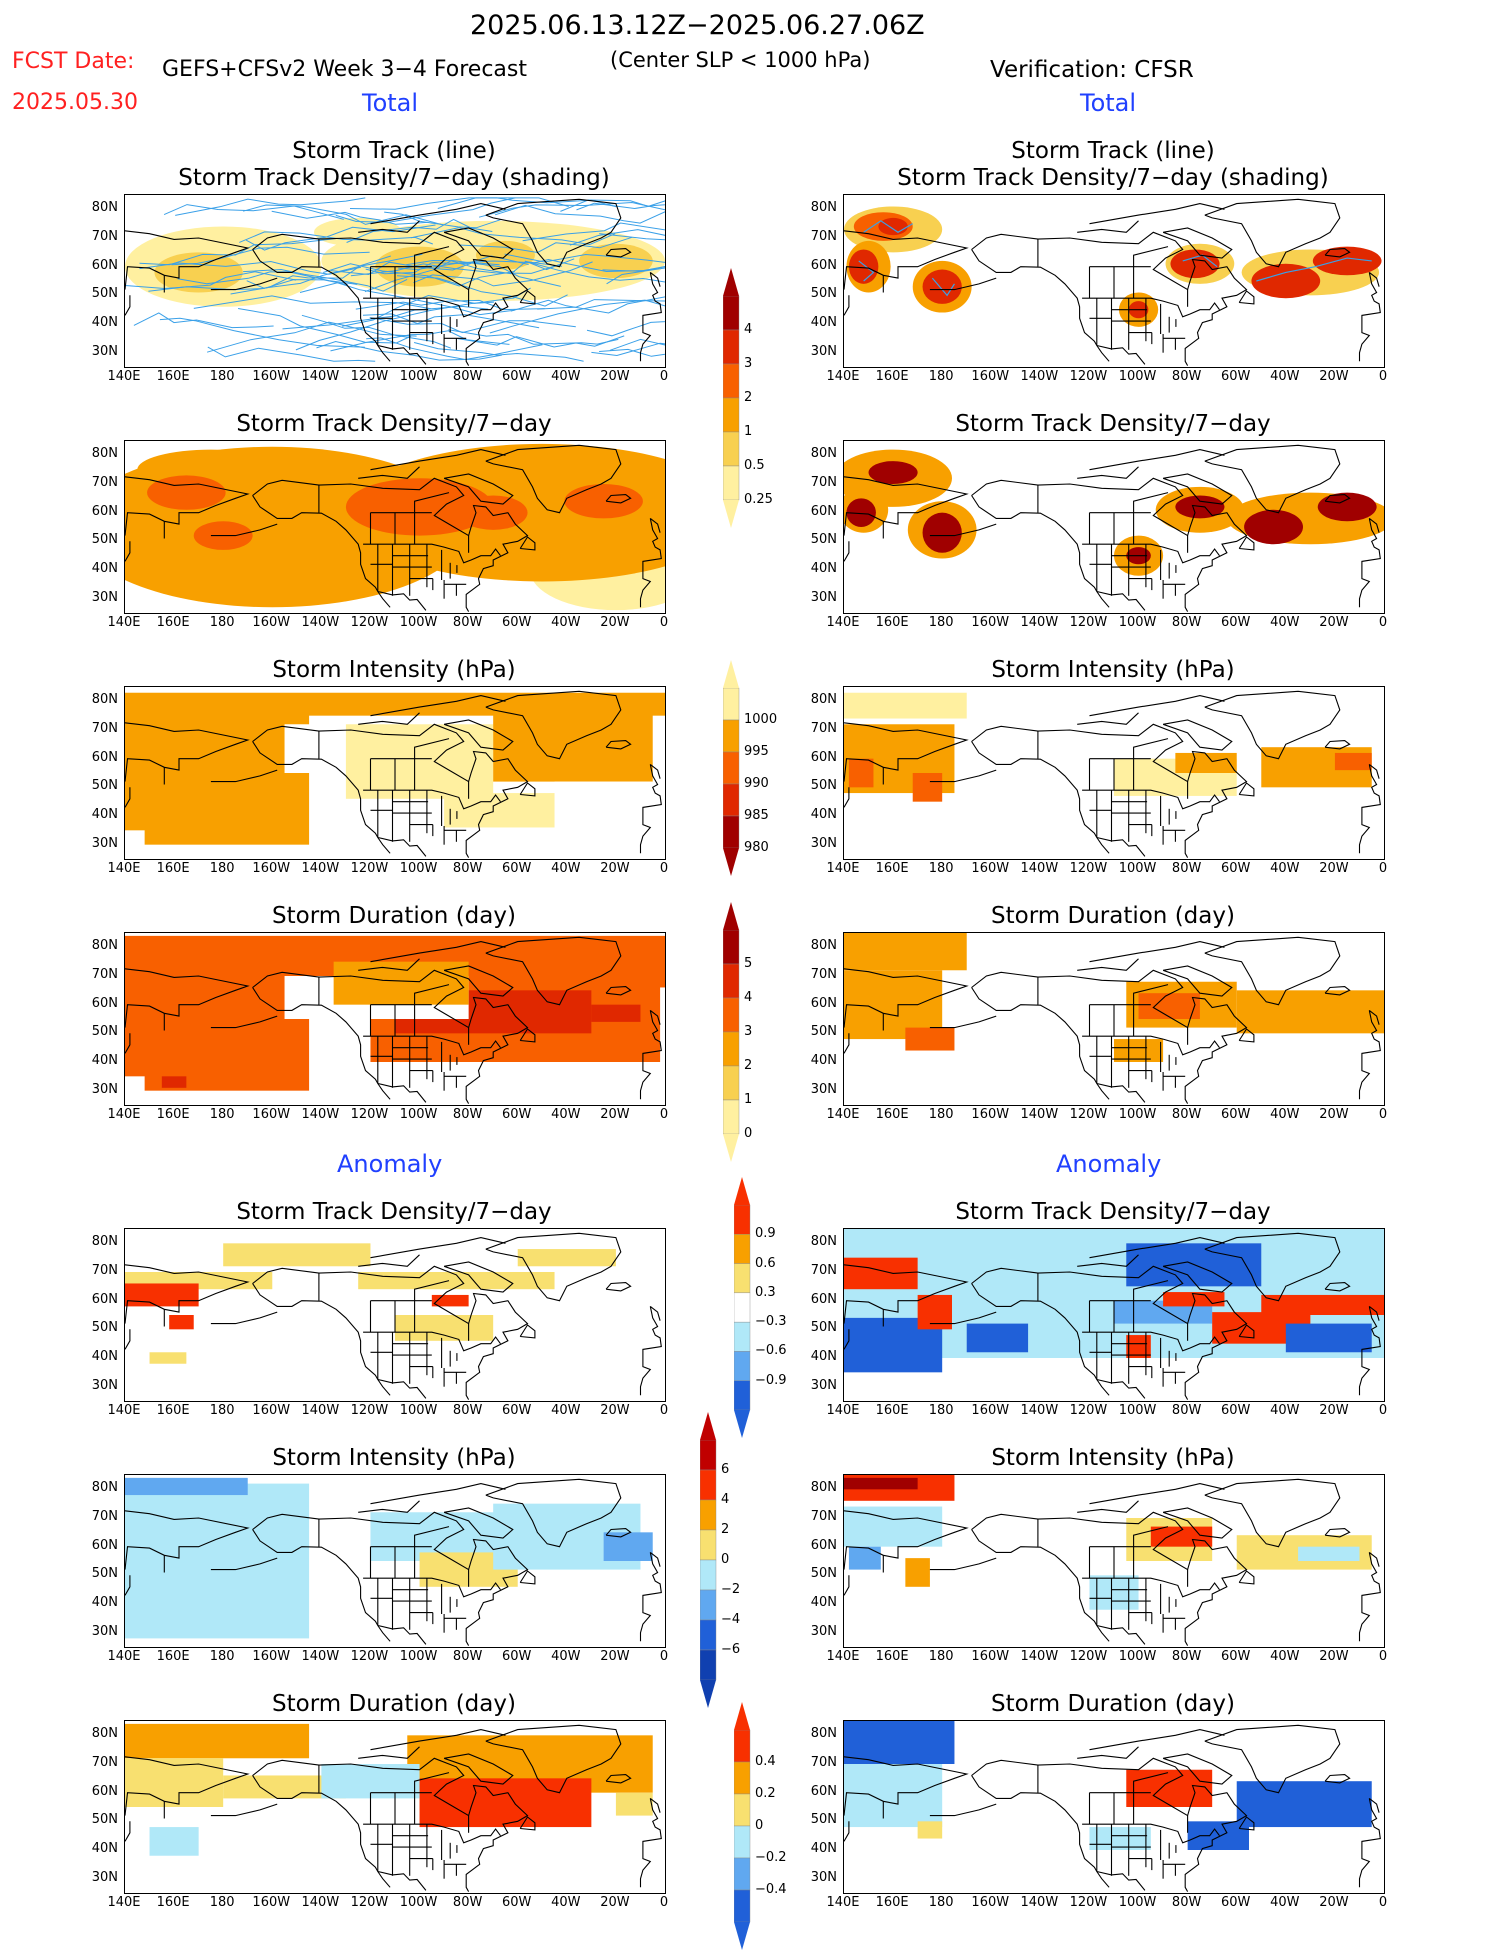 This screenshot has height=1952, width=1487. Describe the element at coordinates (725, 1529) in the screenshot. I see `colorbar-label: 2` at that location.